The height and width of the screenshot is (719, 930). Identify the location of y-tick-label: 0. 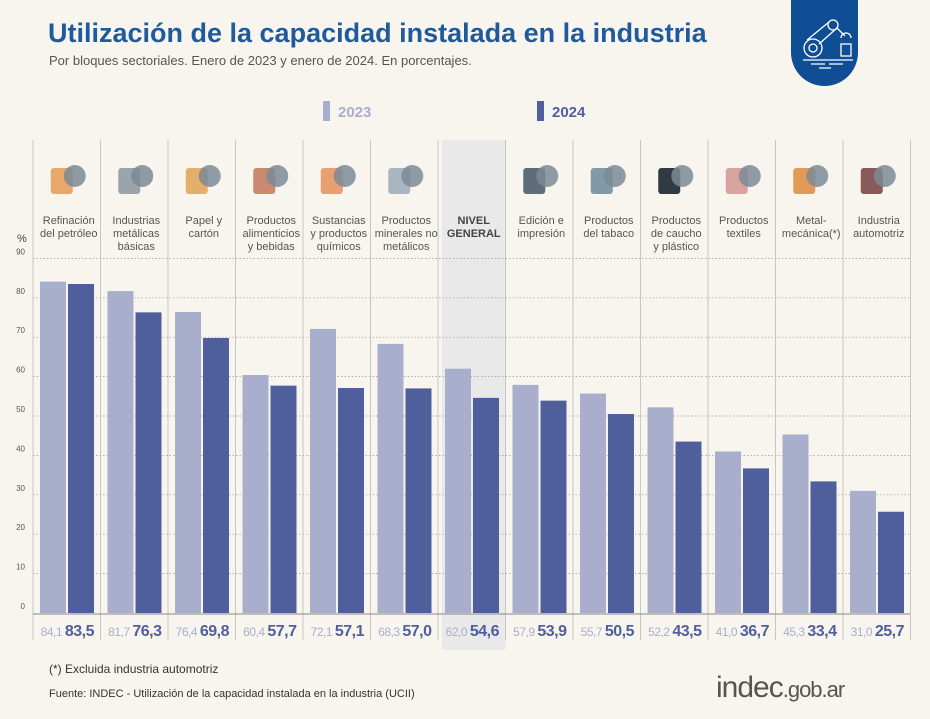
(23, 606).